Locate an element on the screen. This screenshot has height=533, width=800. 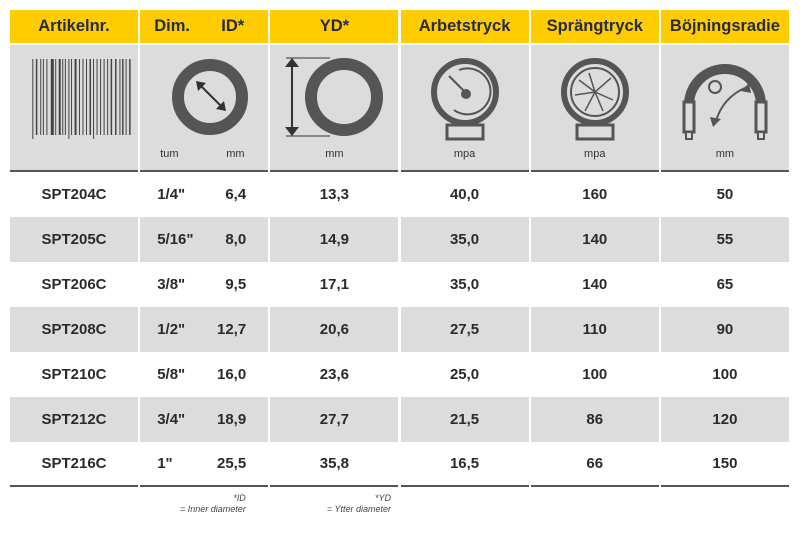
header-sprangtryck: Sprängtryck is located at coordinates (594, 26).